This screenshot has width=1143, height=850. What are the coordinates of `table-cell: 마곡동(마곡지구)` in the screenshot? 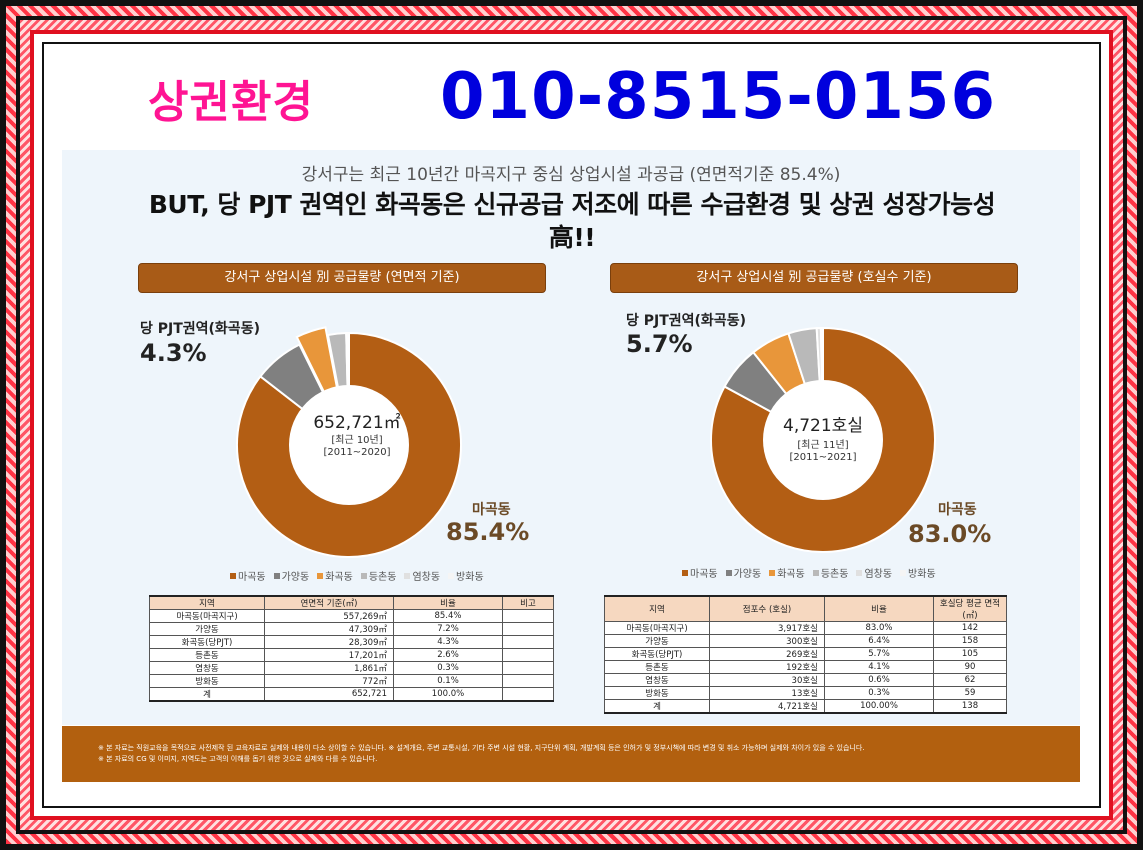 It's located at (207, 616).